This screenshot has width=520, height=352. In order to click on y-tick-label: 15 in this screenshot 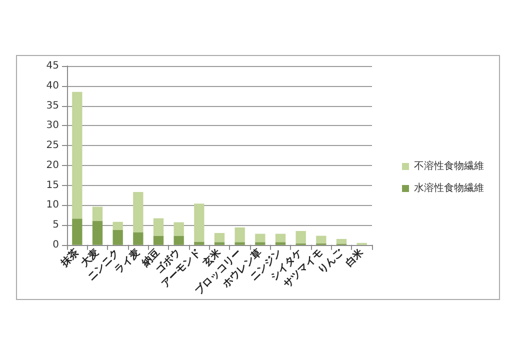, I will do `click(52, 185)`.